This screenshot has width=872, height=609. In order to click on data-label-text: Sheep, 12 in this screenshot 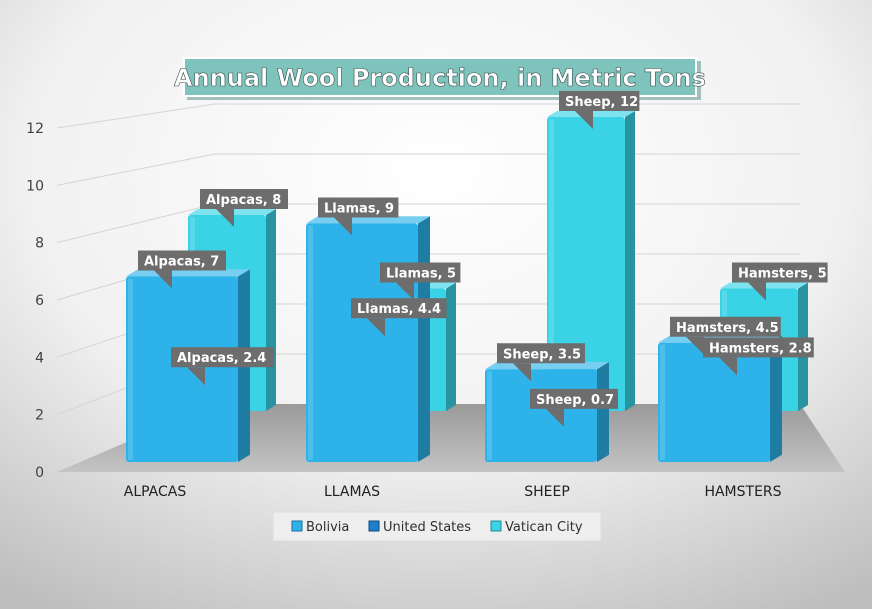, I will do `click(601, 102)`.